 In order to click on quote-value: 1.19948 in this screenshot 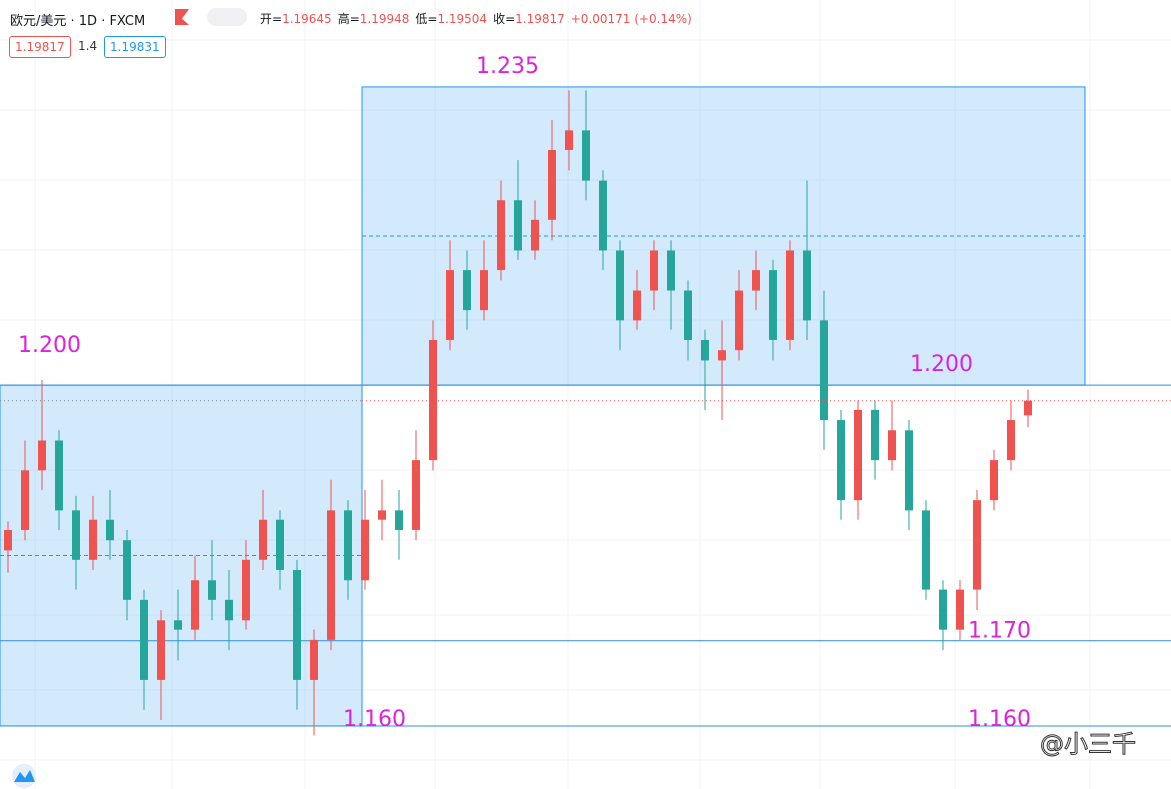, I will do `click(384, 19)`.